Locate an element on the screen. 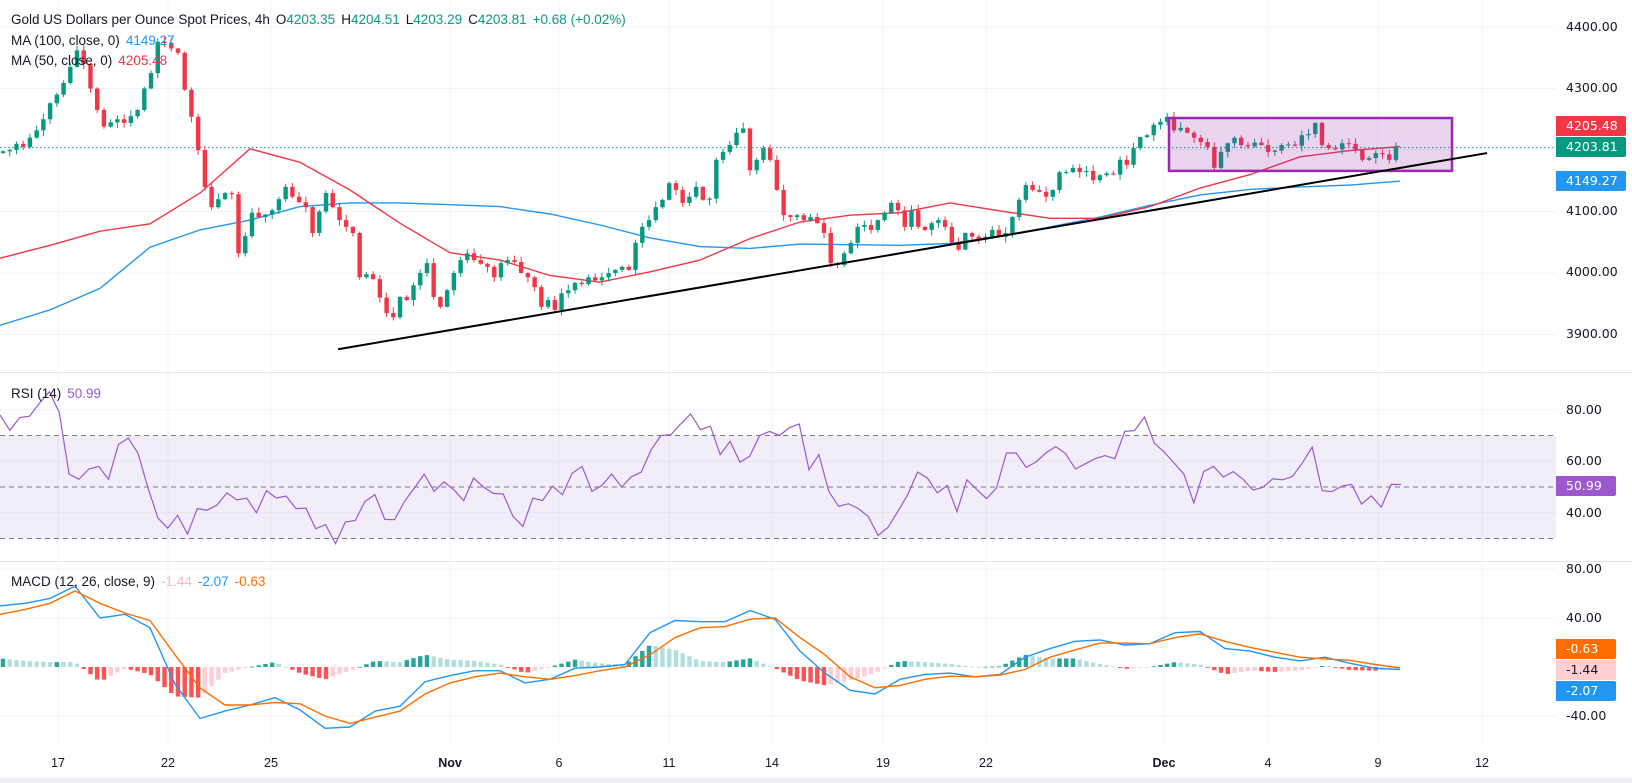  date-label: 22 is located at coordinates (168, 763).